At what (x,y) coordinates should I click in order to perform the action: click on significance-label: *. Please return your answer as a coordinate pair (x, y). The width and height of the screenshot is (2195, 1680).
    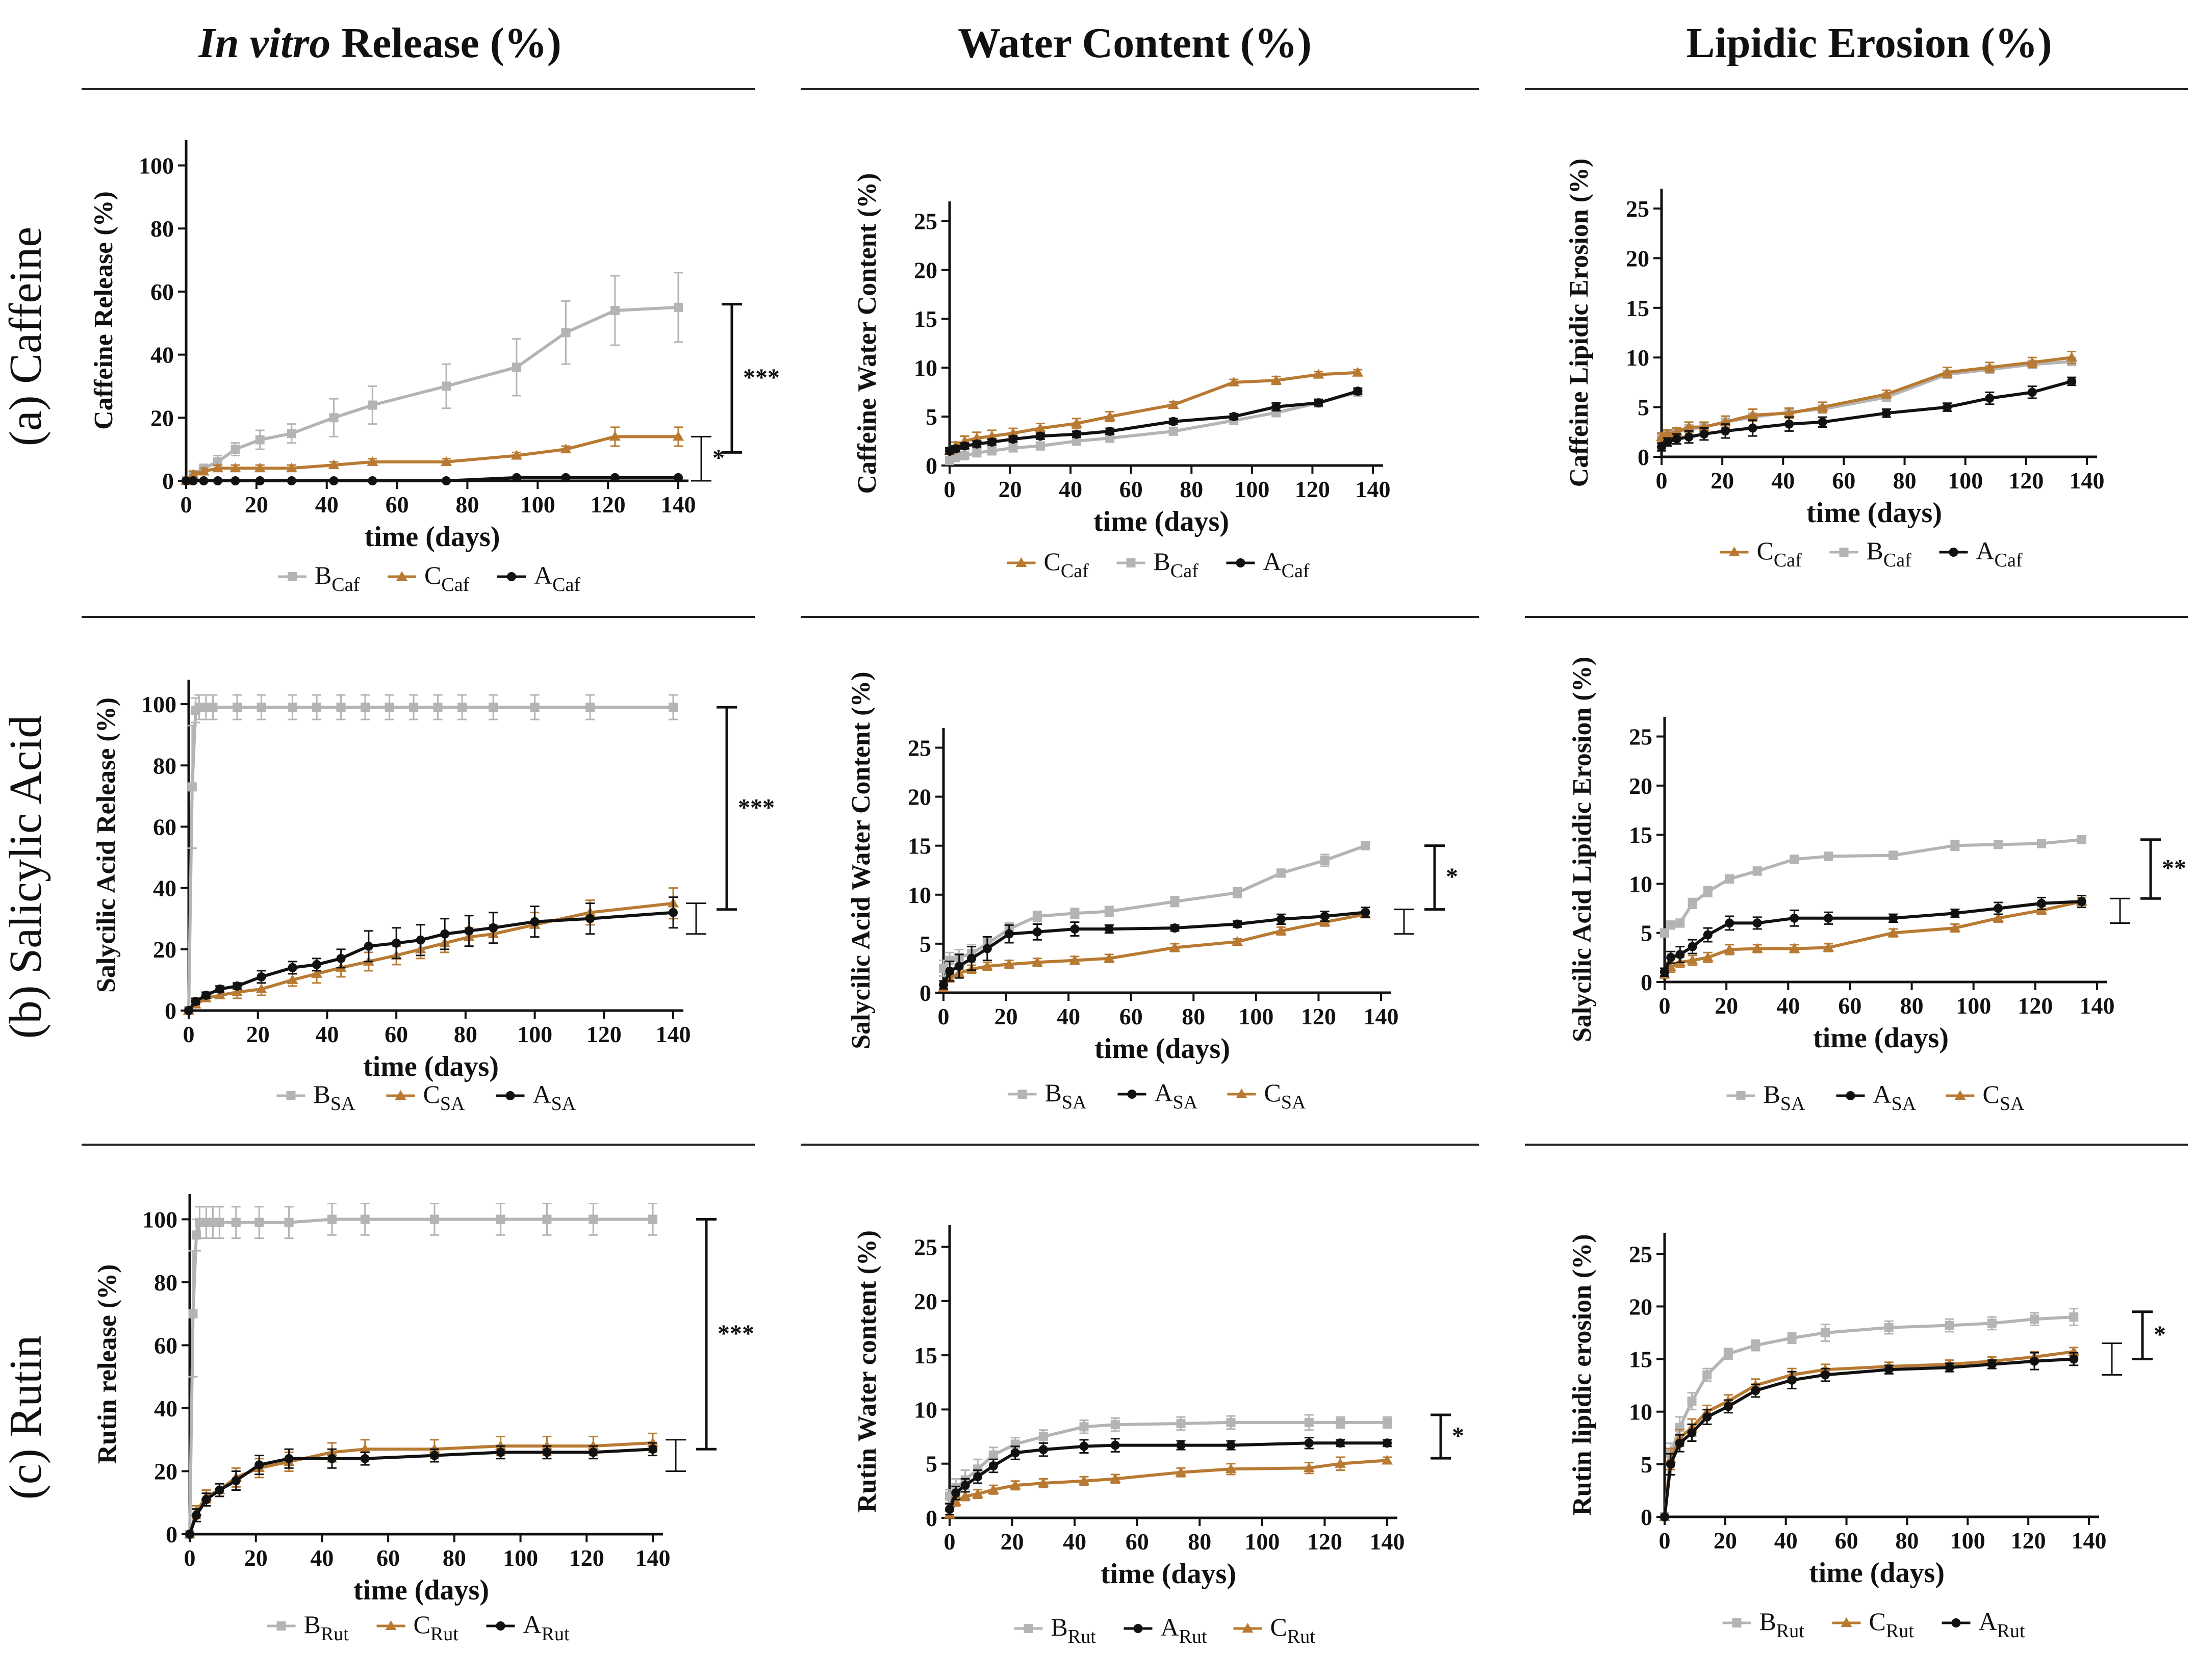
    Looking at the image, I should click on (2160, 1334).